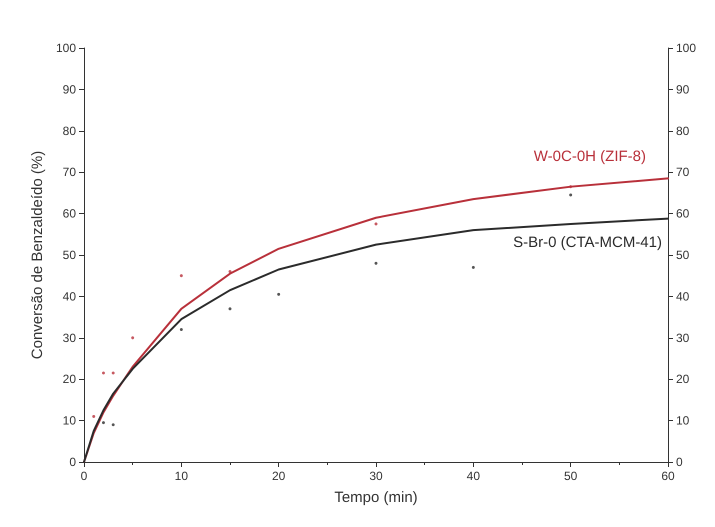 This screenshot has width=715, height=527. What do you see at coordinates (679, 462) in the screenshot?
I see `y2-tick-label: 0` at bounding box center [679, 462].